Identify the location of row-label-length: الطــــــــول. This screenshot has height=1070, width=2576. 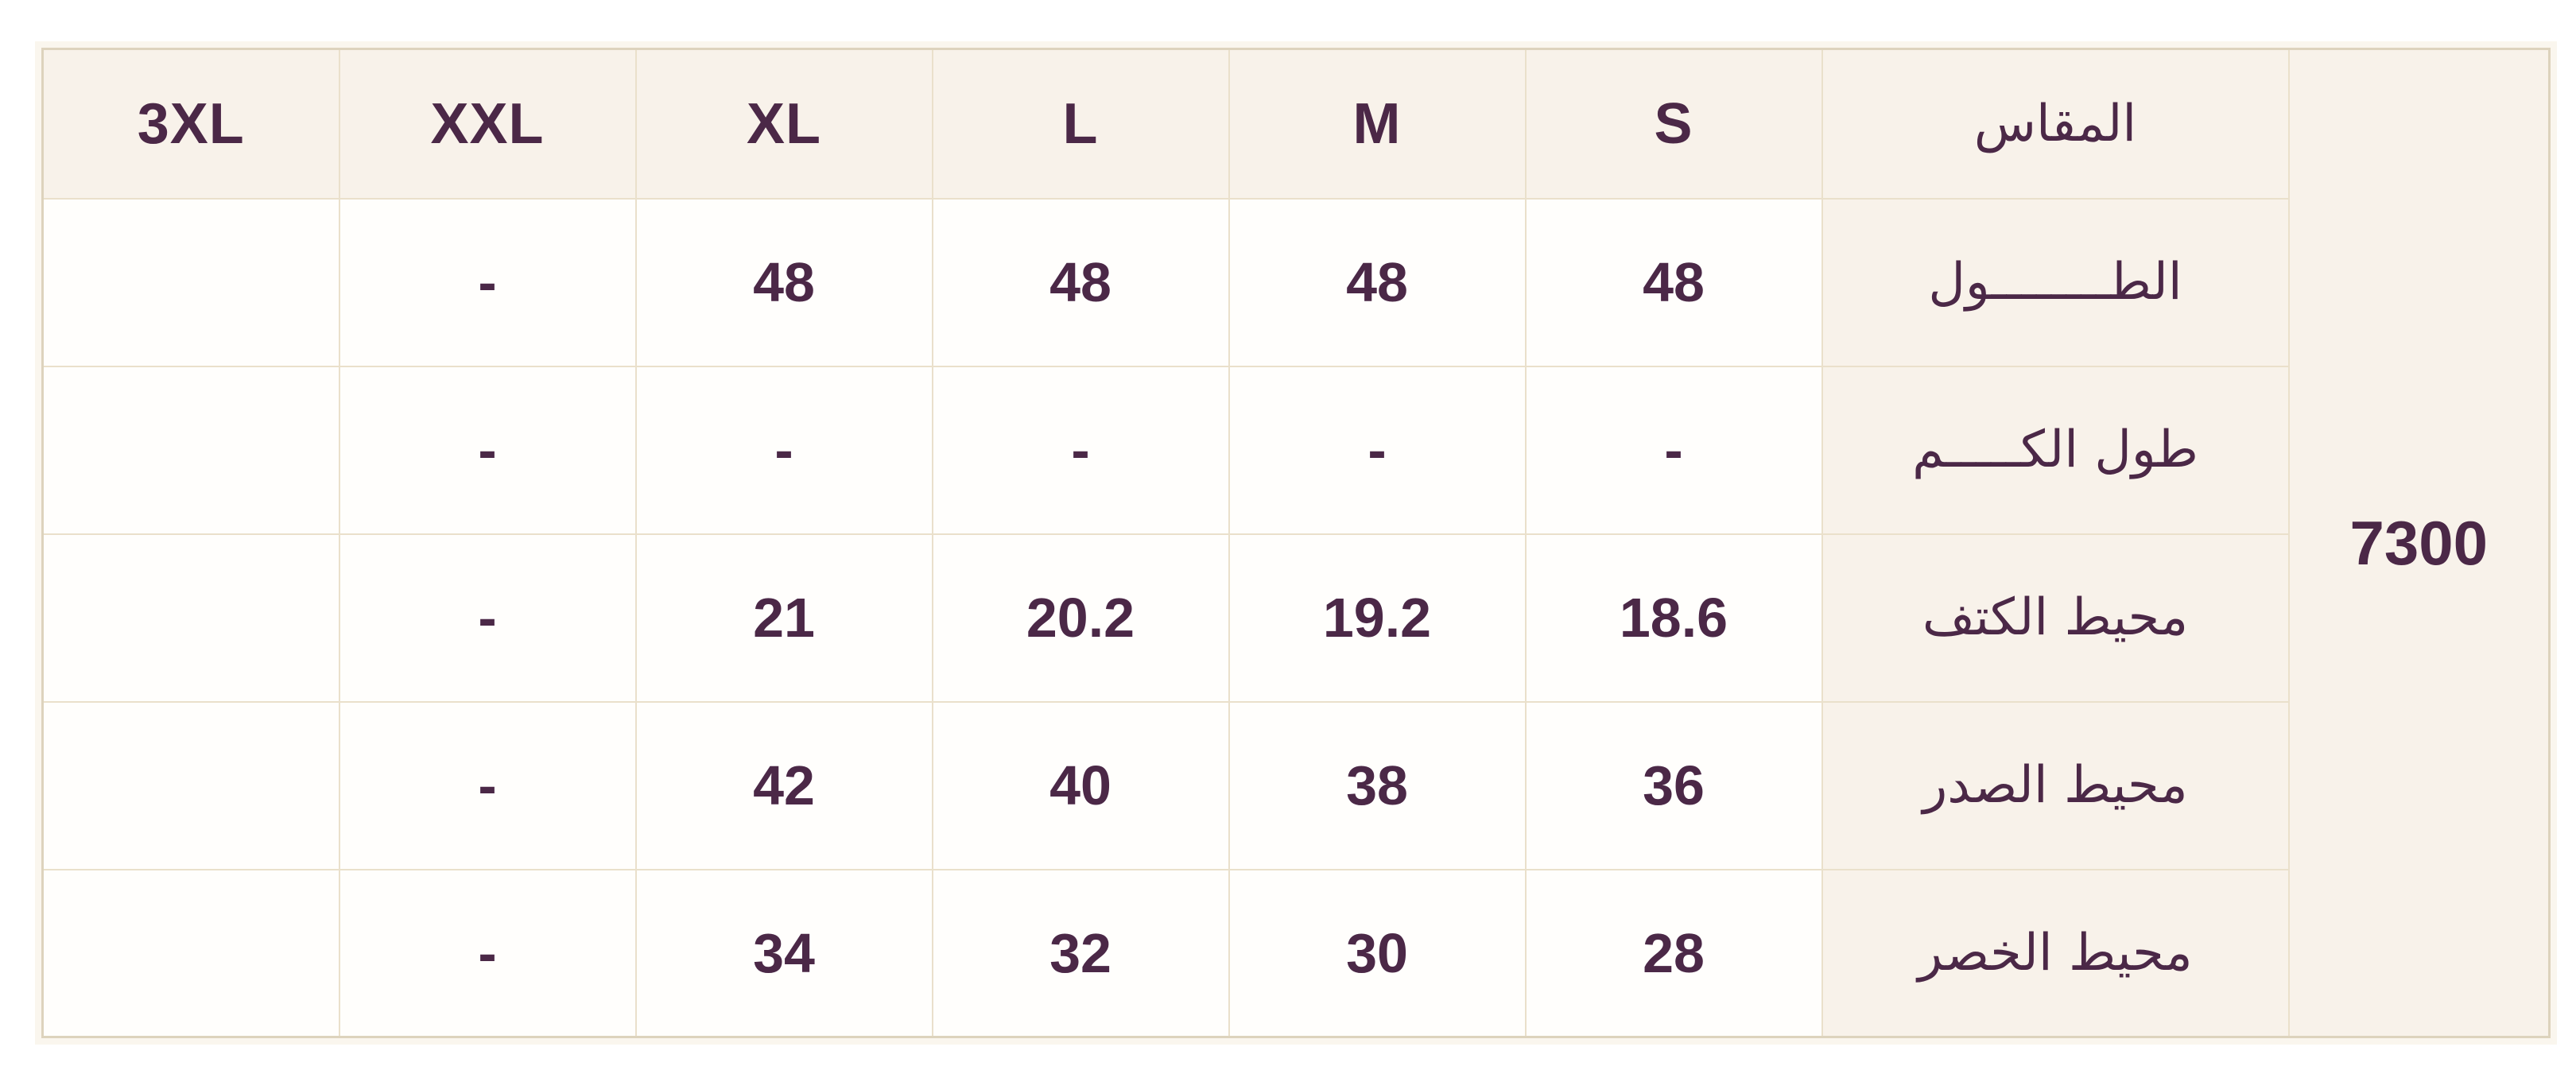
(2055, 282).